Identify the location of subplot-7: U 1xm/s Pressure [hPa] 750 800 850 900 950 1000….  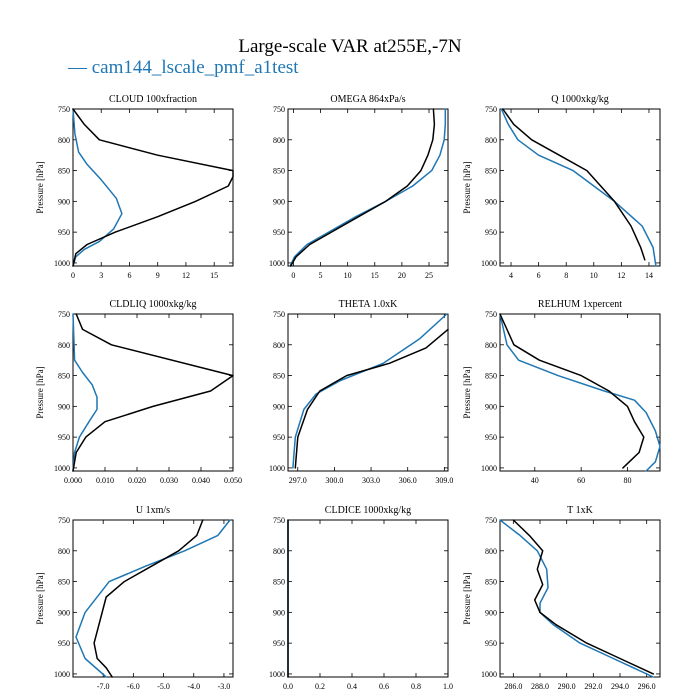
(134, 598).